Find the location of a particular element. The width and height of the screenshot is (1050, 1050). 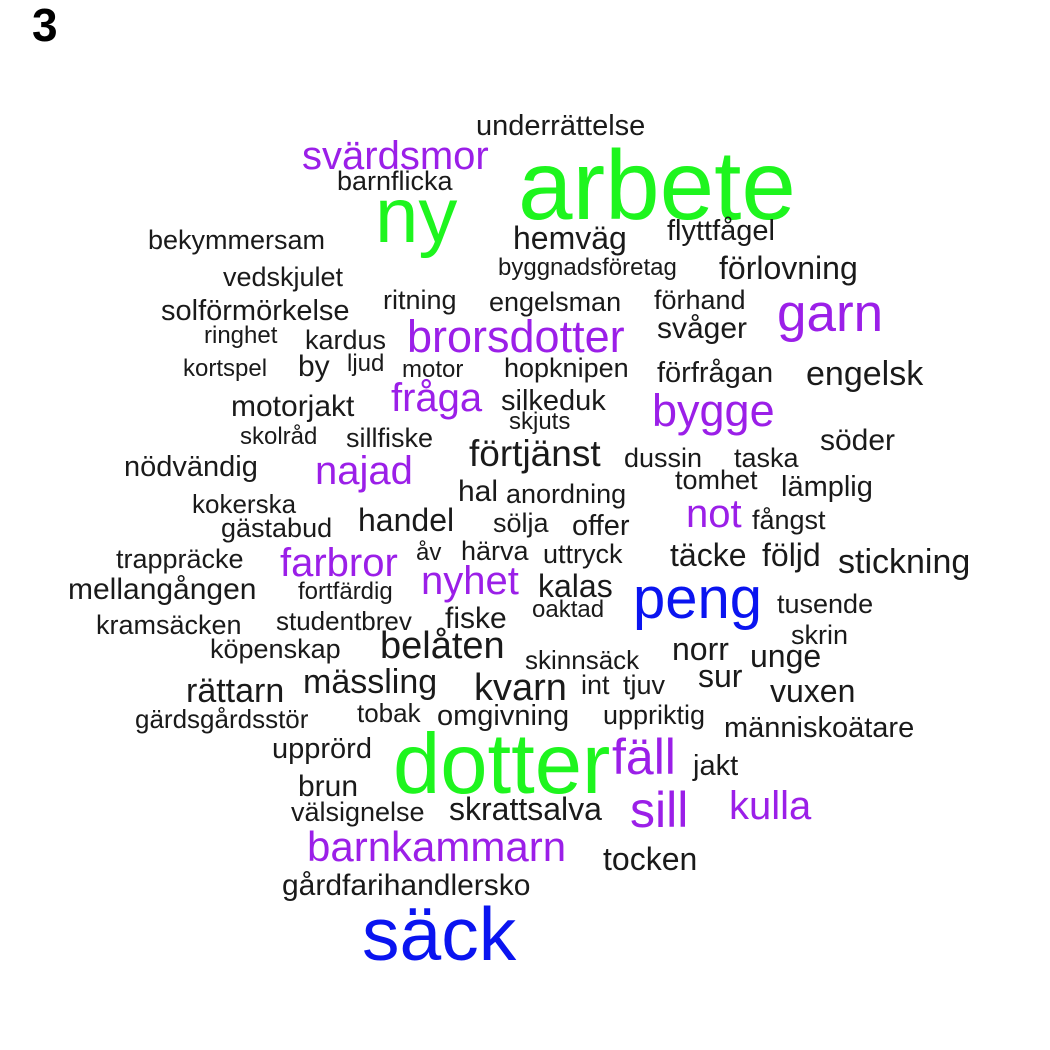

word-54: härva is located at coordinates (495, 551).